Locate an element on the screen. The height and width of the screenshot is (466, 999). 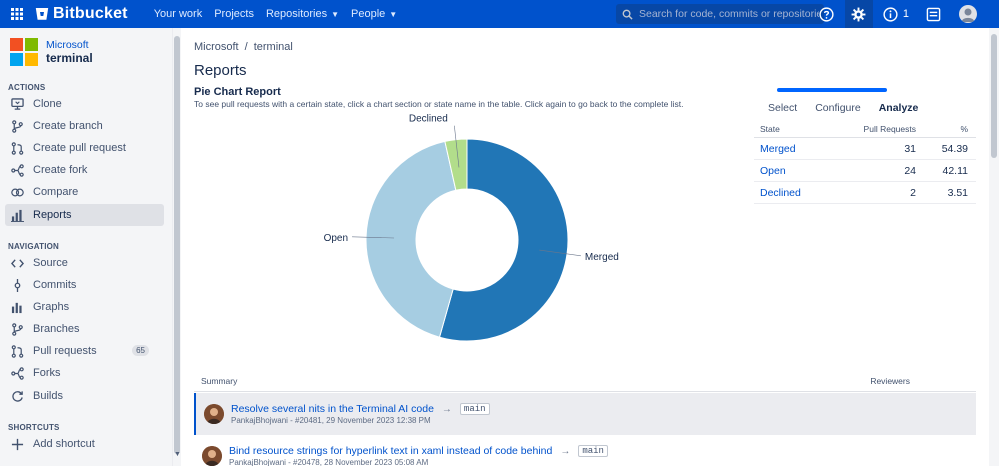
pie-label-merged: Merged is located at coordinates (602, 257).